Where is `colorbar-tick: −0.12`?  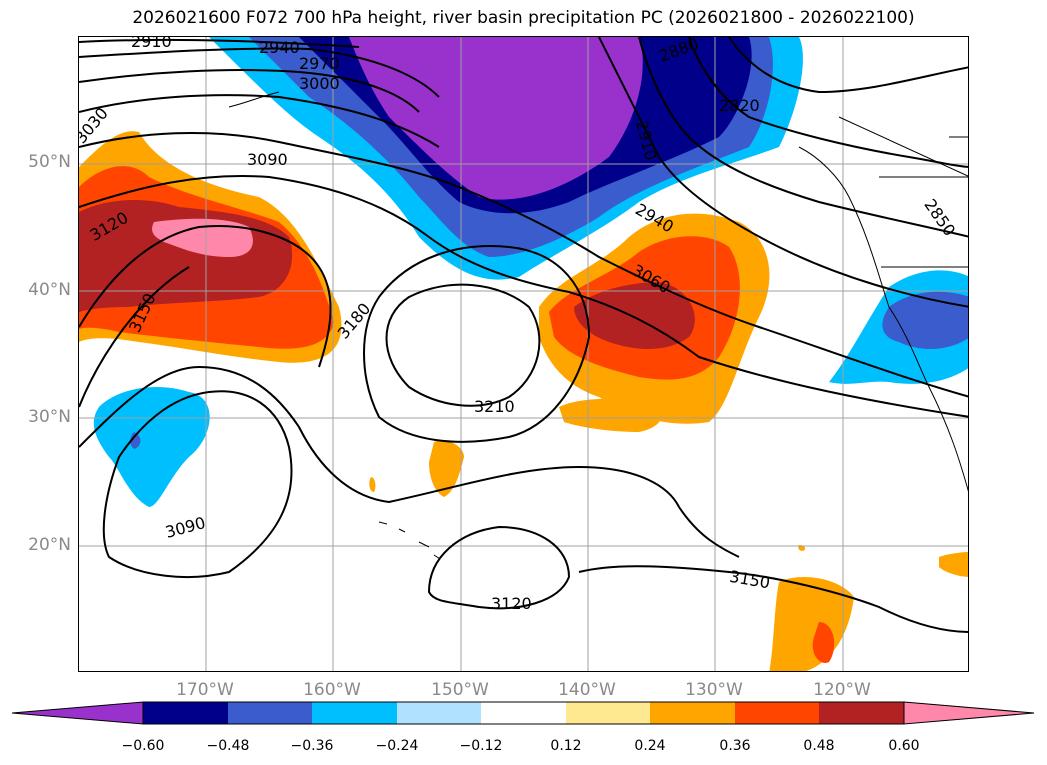 colorbar-tick: −0.12 is located at coordinates (481, 746).